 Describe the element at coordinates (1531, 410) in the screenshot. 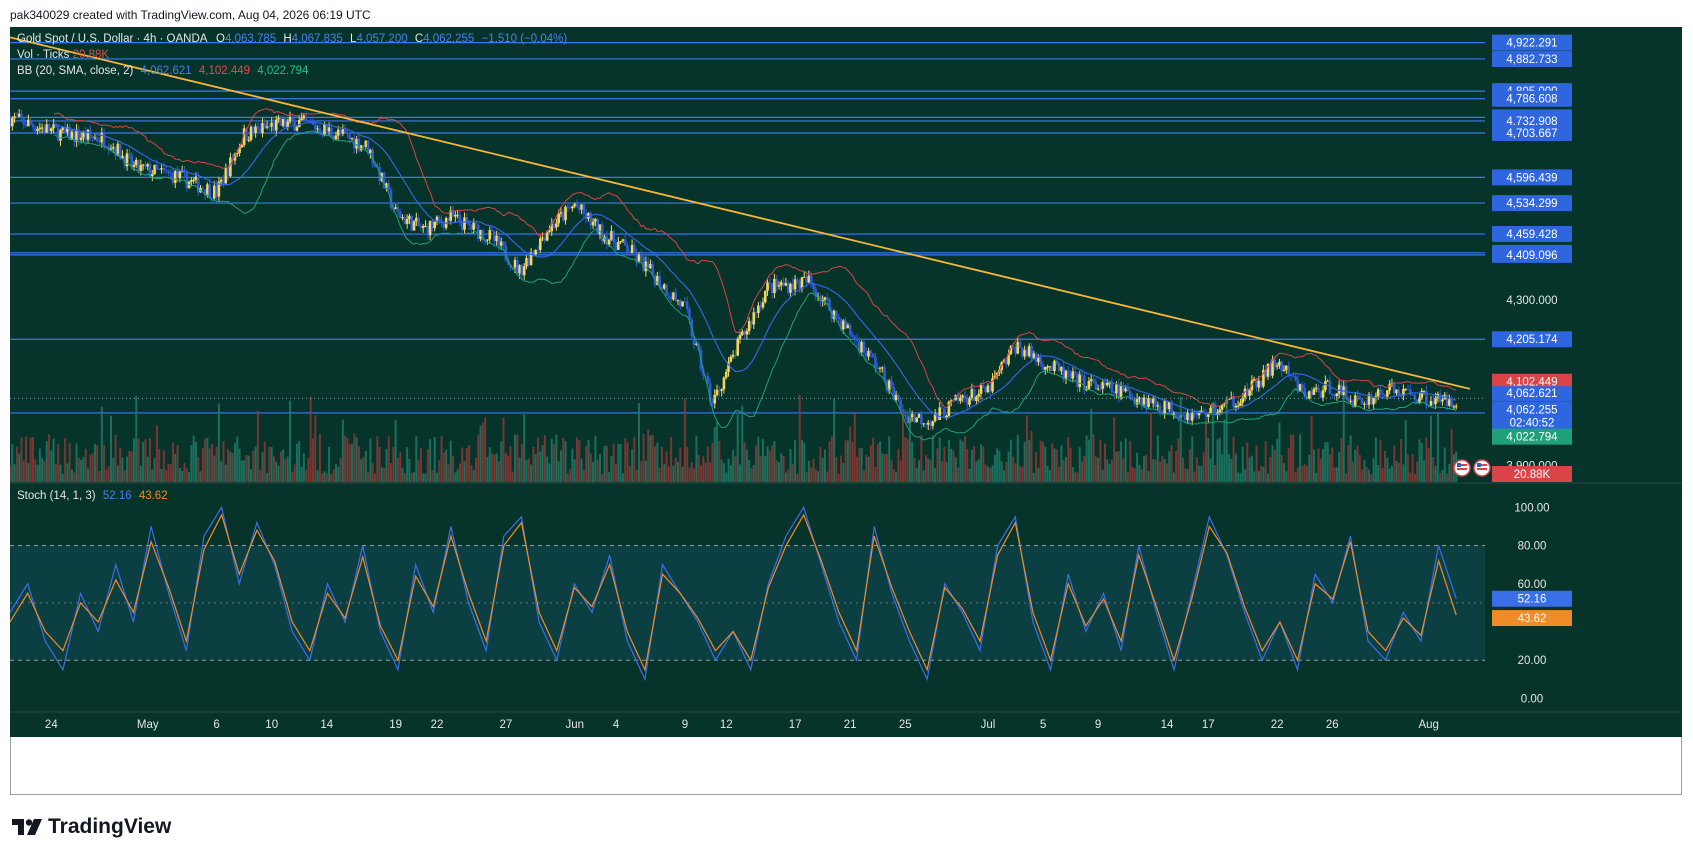

I see `last-price-label: 4,062.255` at that location.